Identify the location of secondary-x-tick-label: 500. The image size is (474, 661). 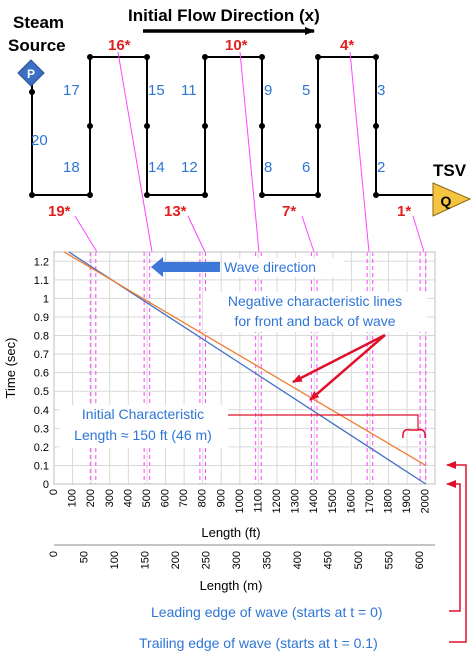
(359, 560).